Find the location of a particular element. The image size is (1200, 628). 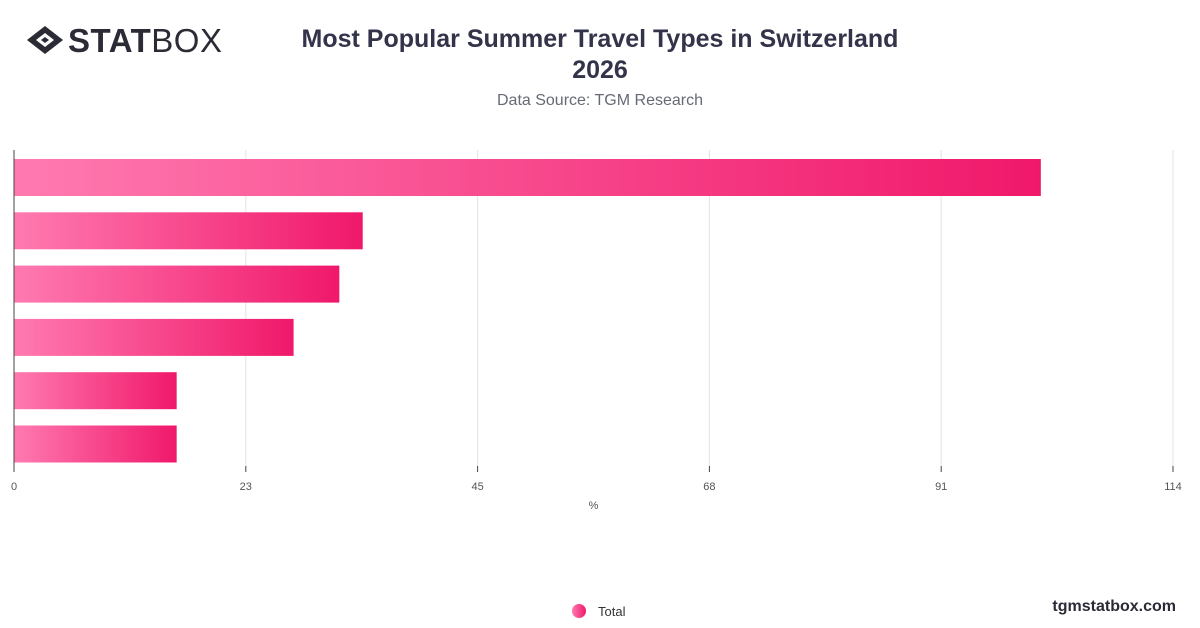

x-tick-label: 23 is located at coordinates (246, 487).